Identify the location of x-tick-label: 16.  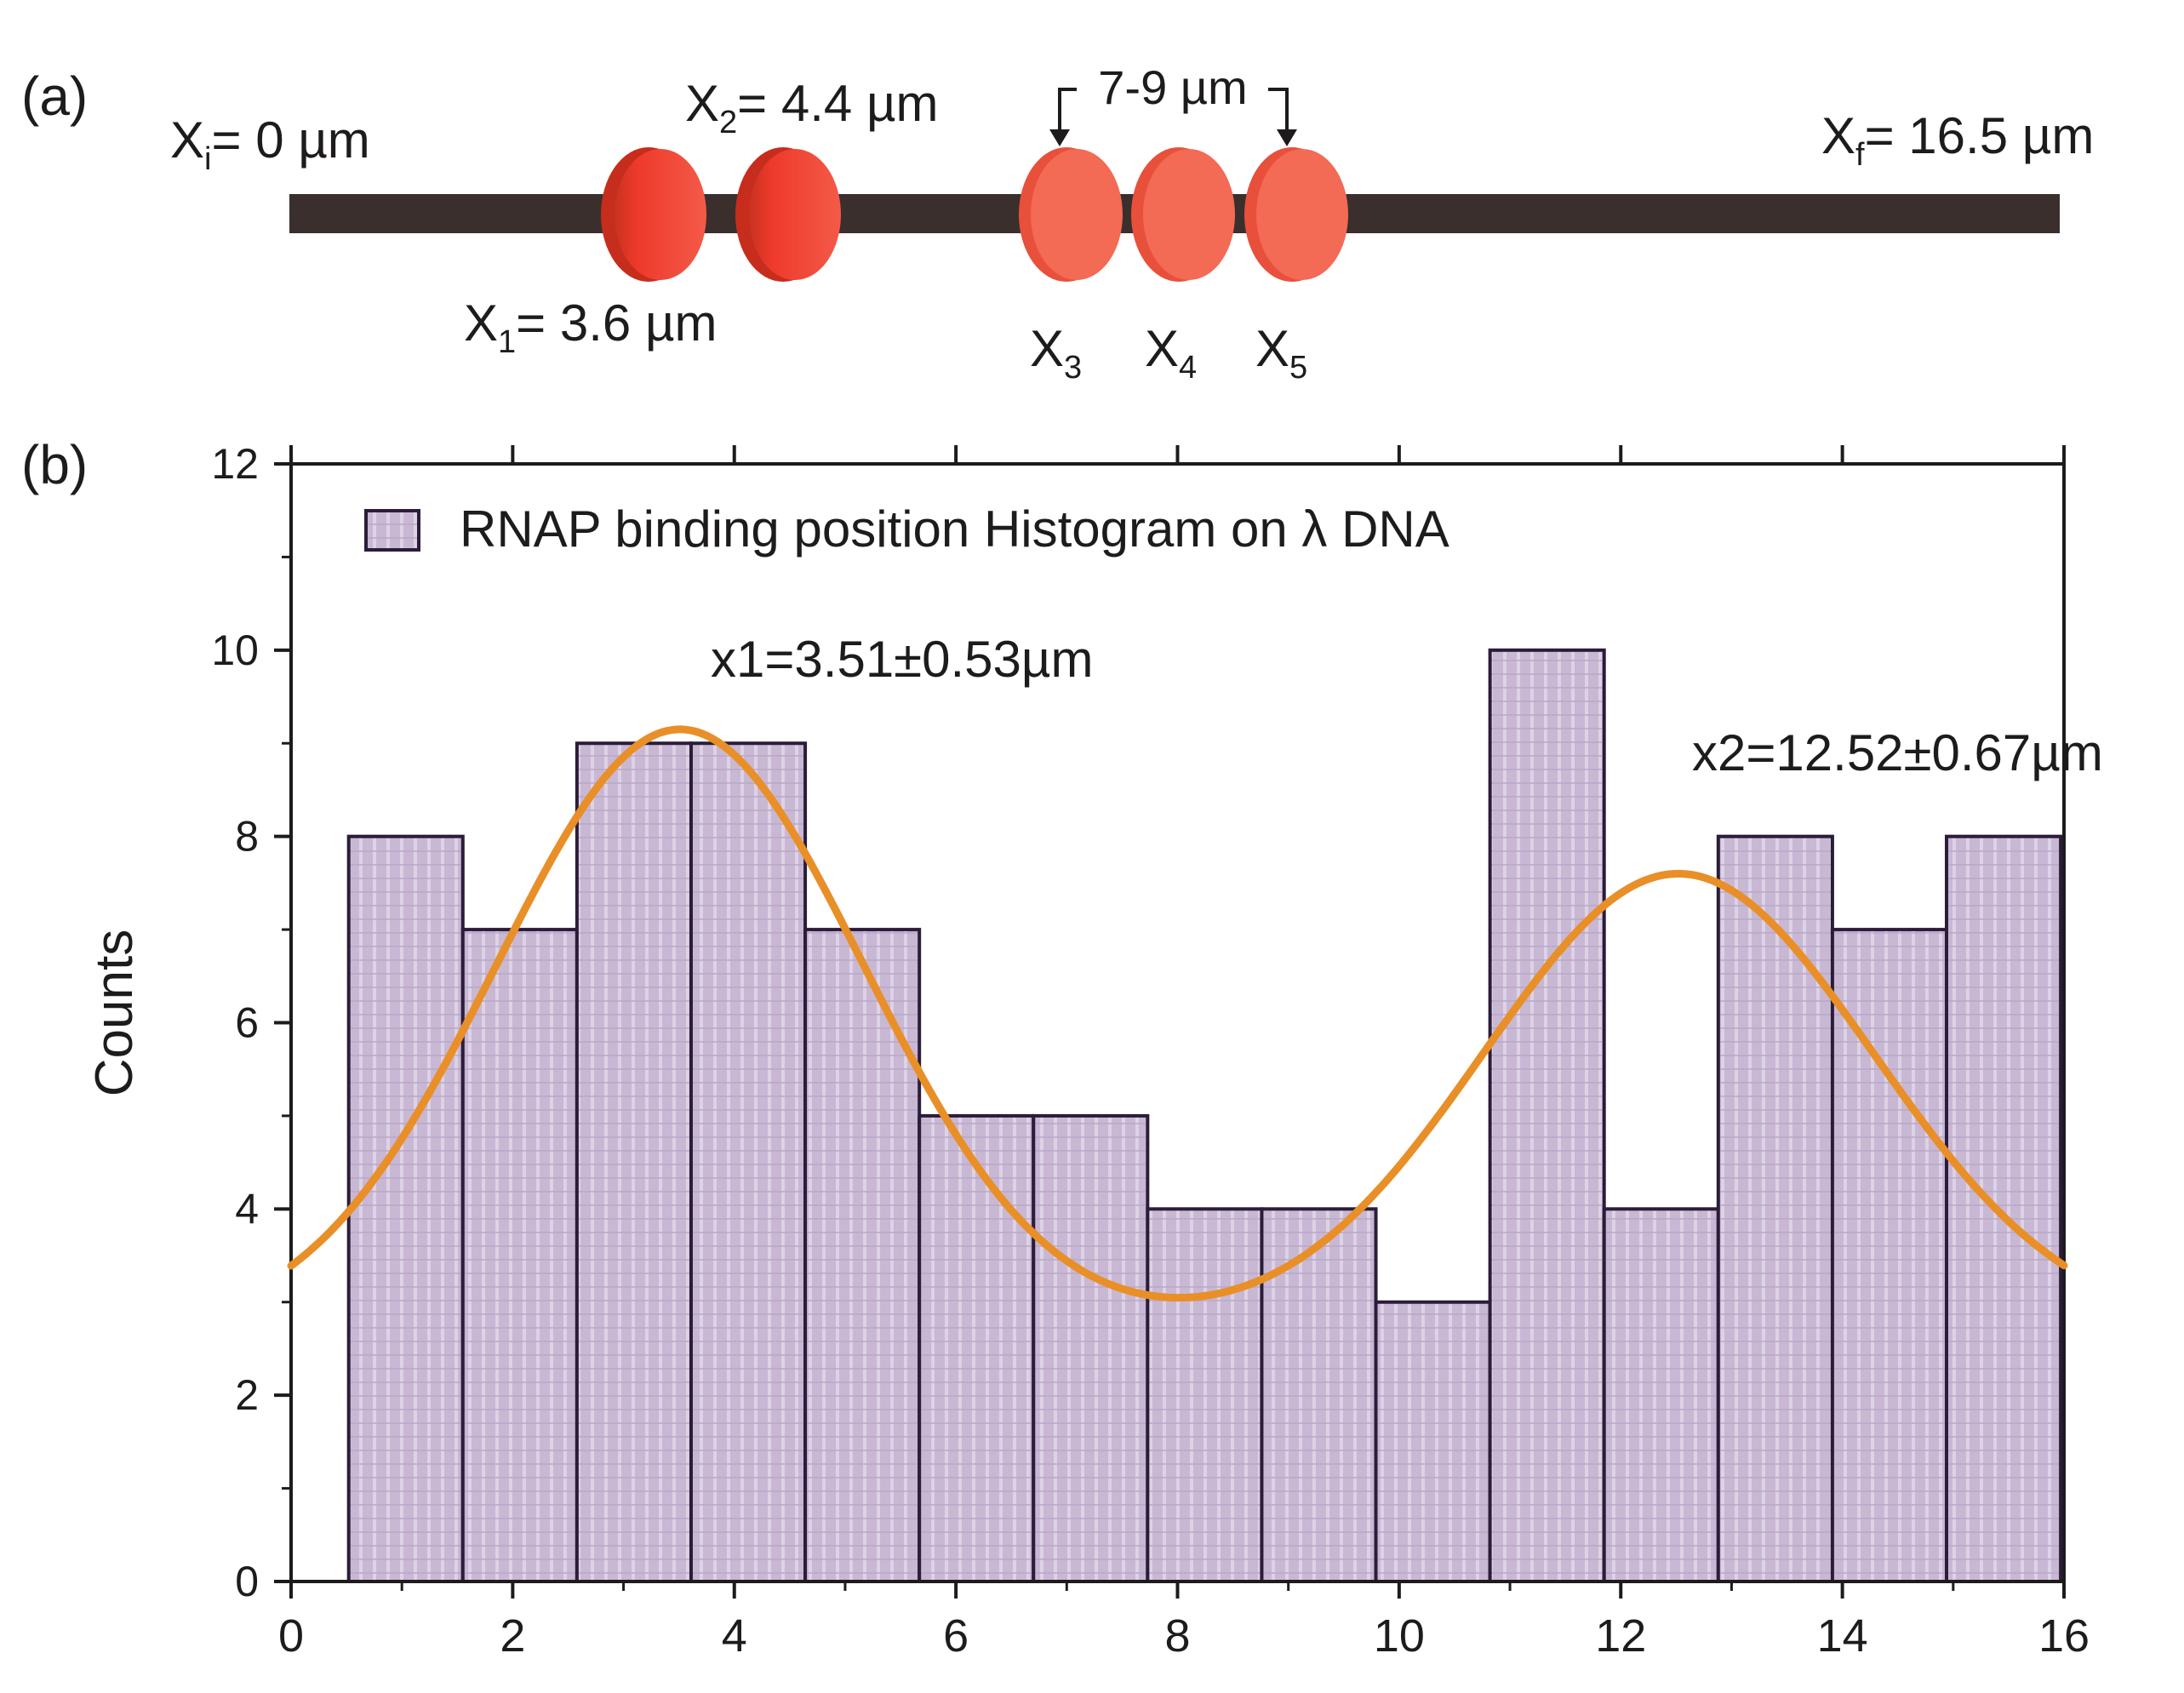
(2064, 1636).